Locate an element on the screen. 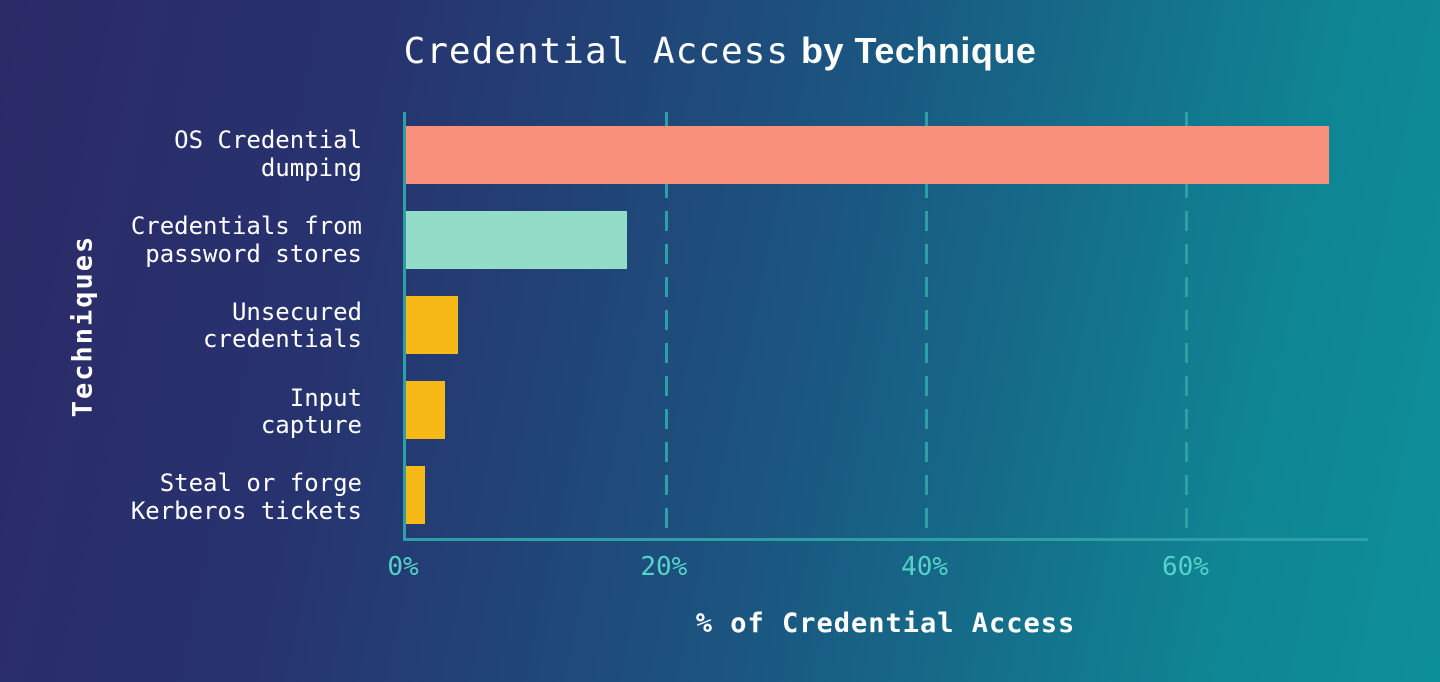 The height and width of the screenshot is (682, 1440). bar-steal-or-forge-kerberos-tickets is located at coordinates (416, 495).